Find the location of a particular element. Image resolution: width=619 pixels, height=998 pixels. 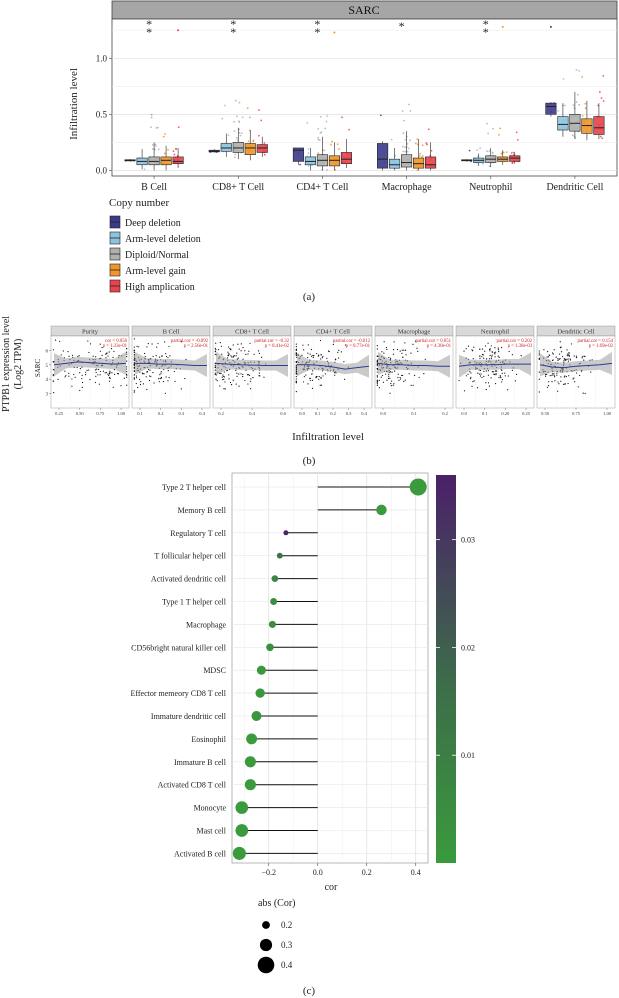

y-tick-label: 0.0 is located at coordinates (102, 170).